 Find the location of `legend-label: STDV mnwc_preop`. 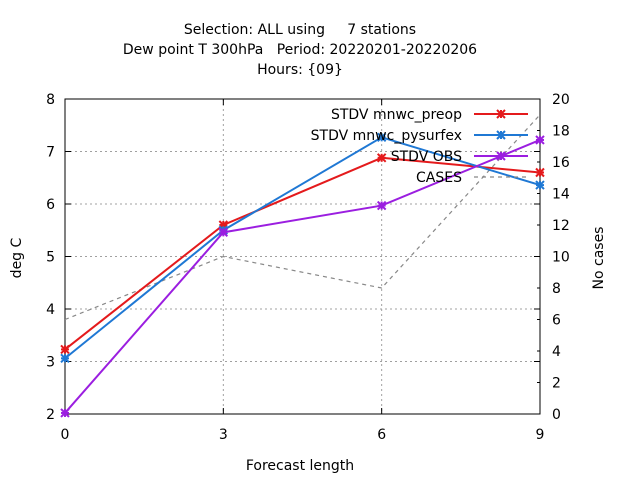

legend-label: STDV mnwc_preop is located at coordinates (396, 115).